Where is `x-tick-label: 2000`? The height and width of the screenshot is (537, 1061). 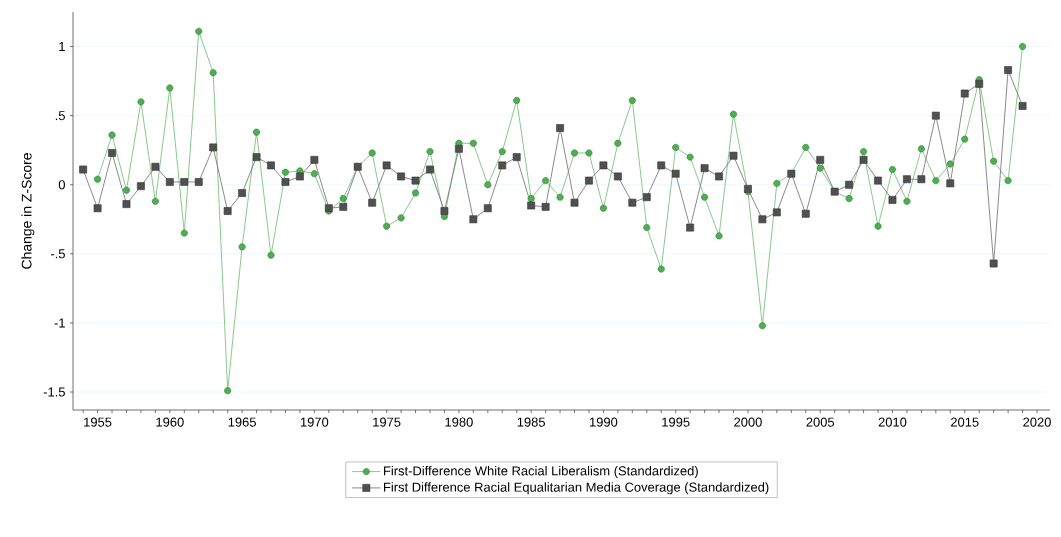 x-tick-label: 2000 is located at coordinates (748, 422).